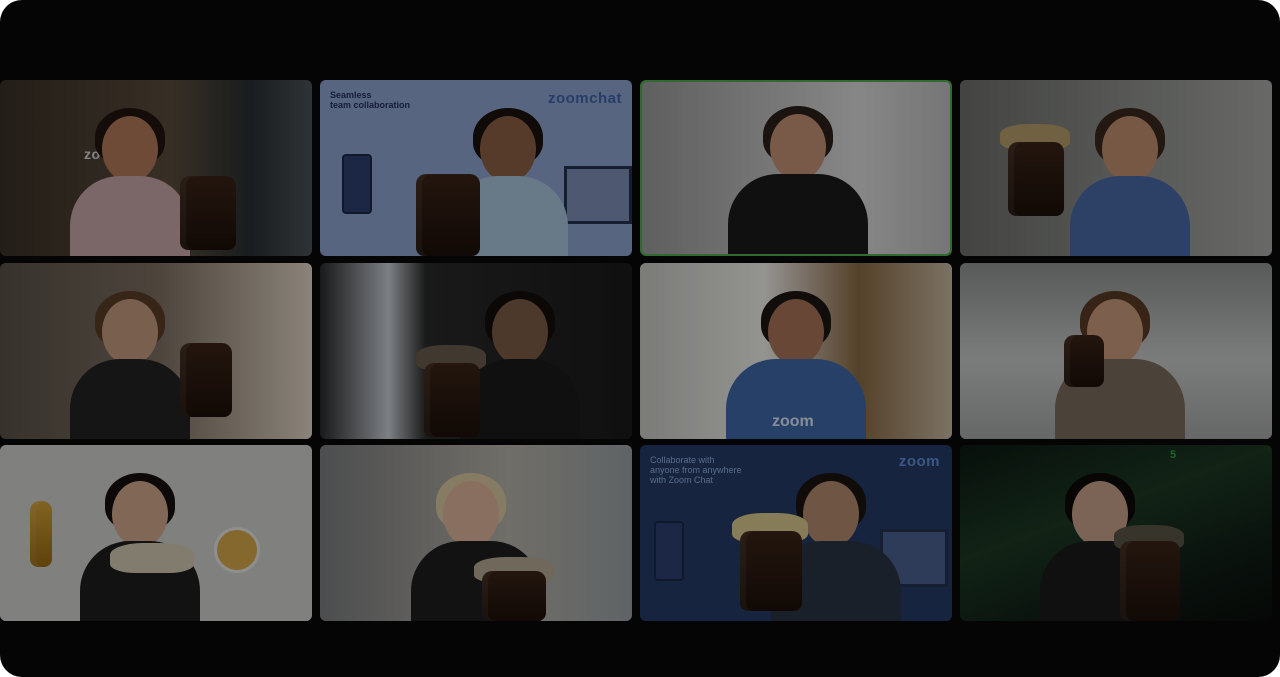 Image resolution: width=1280 pixels, height=677 pixels. What do you see at coordinates (1116, 533) in the screenshot?
I see `video-tile-12: 5` at bounding box center [1116, 533].